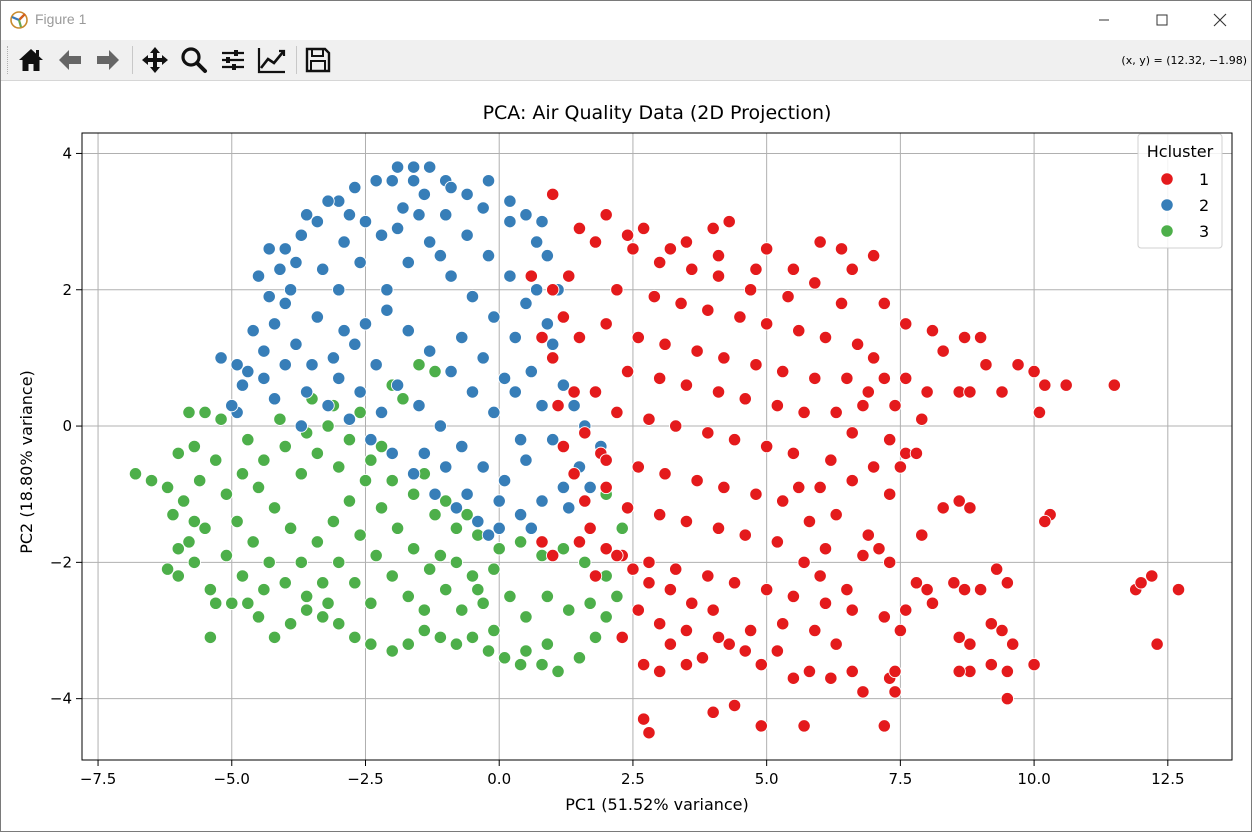  Describe the element at coordinates (8, 60) in the screenshot. I see `toolbar-grip` at that location.